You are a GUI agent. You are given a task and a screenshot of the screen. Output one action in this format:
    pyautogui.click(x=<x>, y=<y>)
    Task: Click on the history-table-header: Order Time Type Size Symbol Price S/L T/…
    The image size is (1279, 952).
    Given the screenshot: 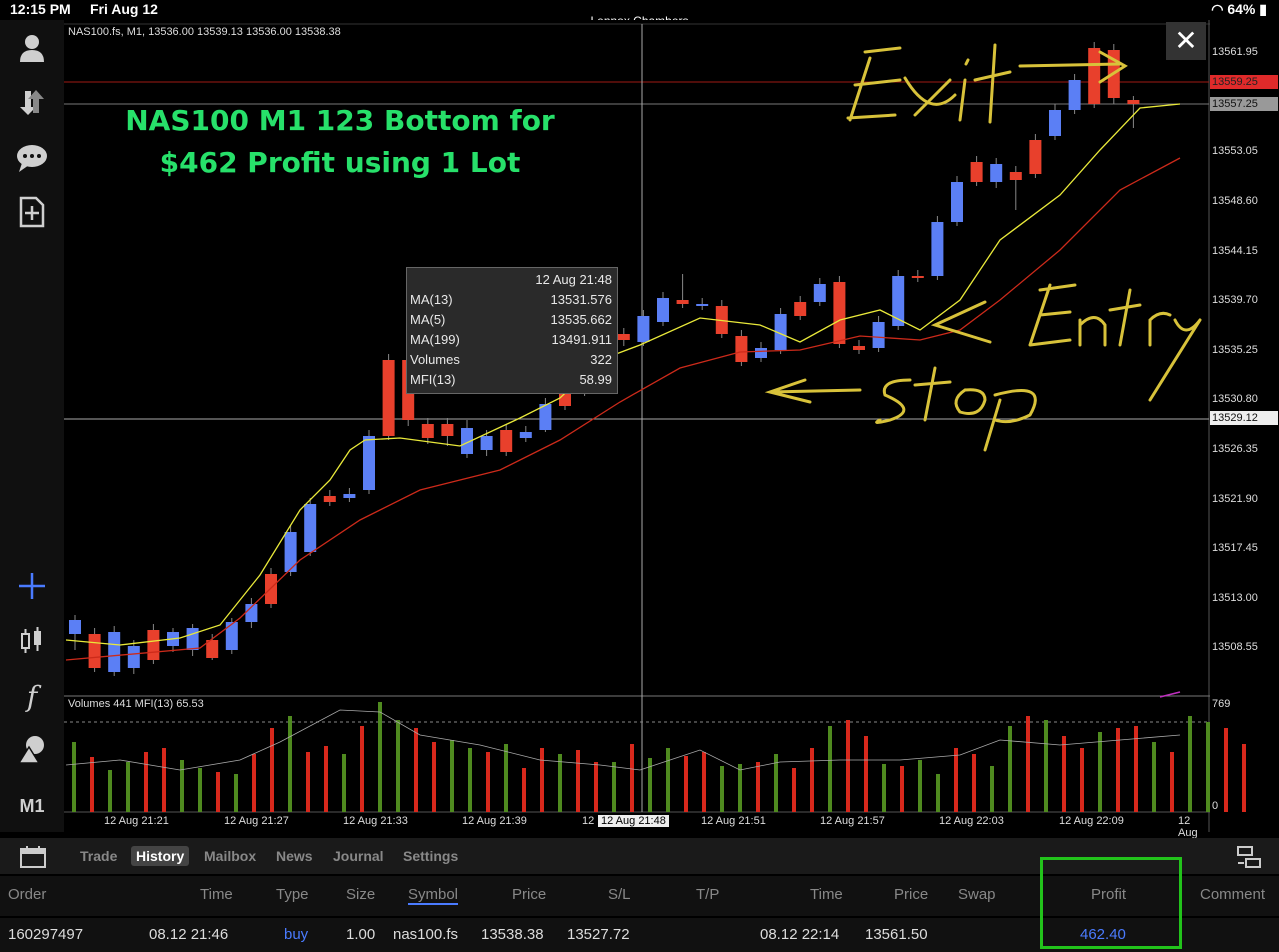 What is the action you would take?
    pyautogui.click(x=639, y=896)
    